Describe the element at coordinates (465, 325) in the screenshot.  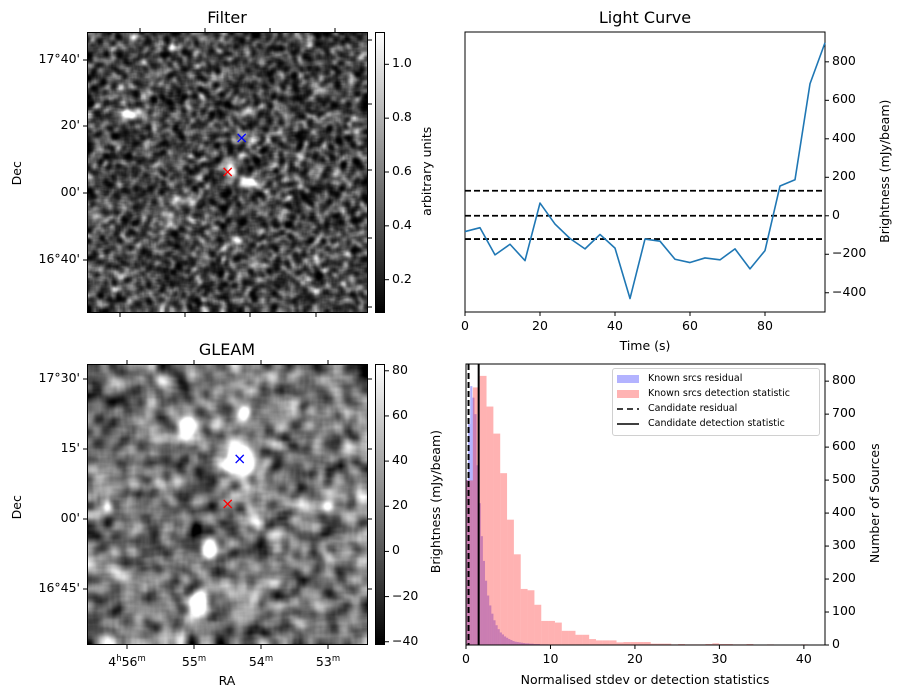
I see `lightcurve-xtick-label: 0` at that location.